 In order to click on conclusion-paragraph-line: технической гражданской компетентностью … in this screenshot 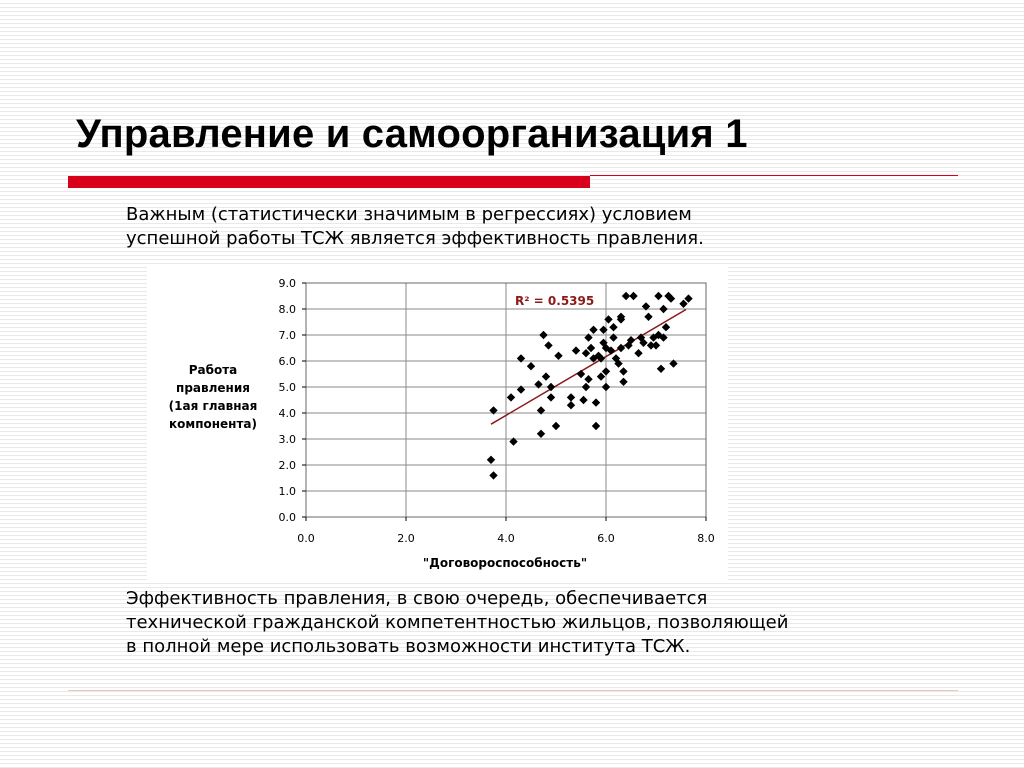, I will do `click(457, 622)`.